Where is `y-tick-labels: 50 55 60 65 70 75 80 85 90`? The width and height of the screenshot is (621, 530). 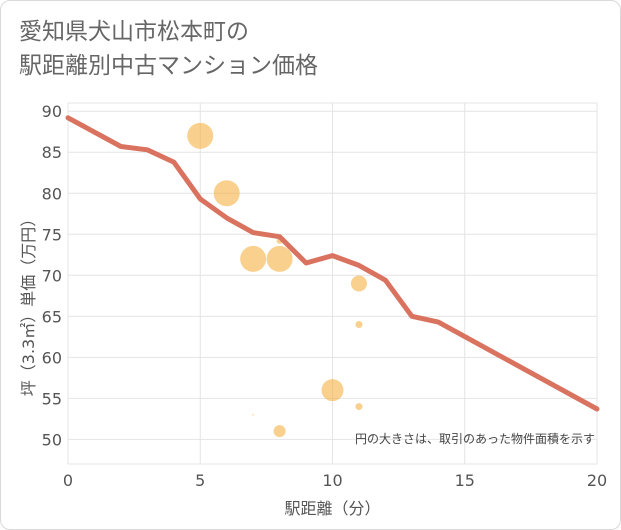 y-tick-labels: 50 55 60 65 70 75 80 85 90 is located at coordinates (52, 275).